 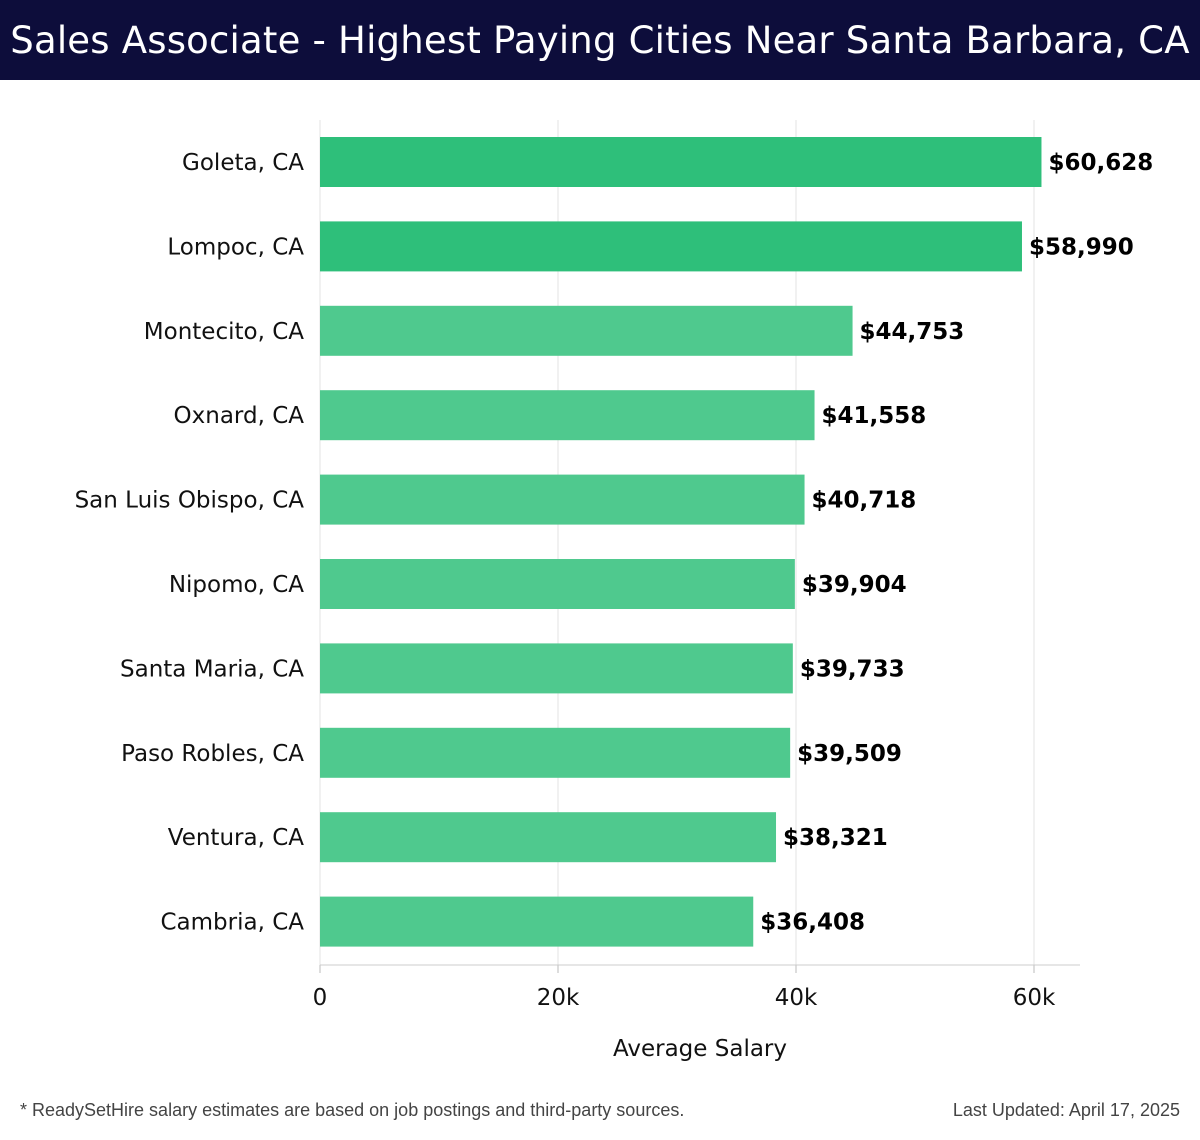 I want to click on category-label: Oxnard, CA, so click(x=239, y=416).